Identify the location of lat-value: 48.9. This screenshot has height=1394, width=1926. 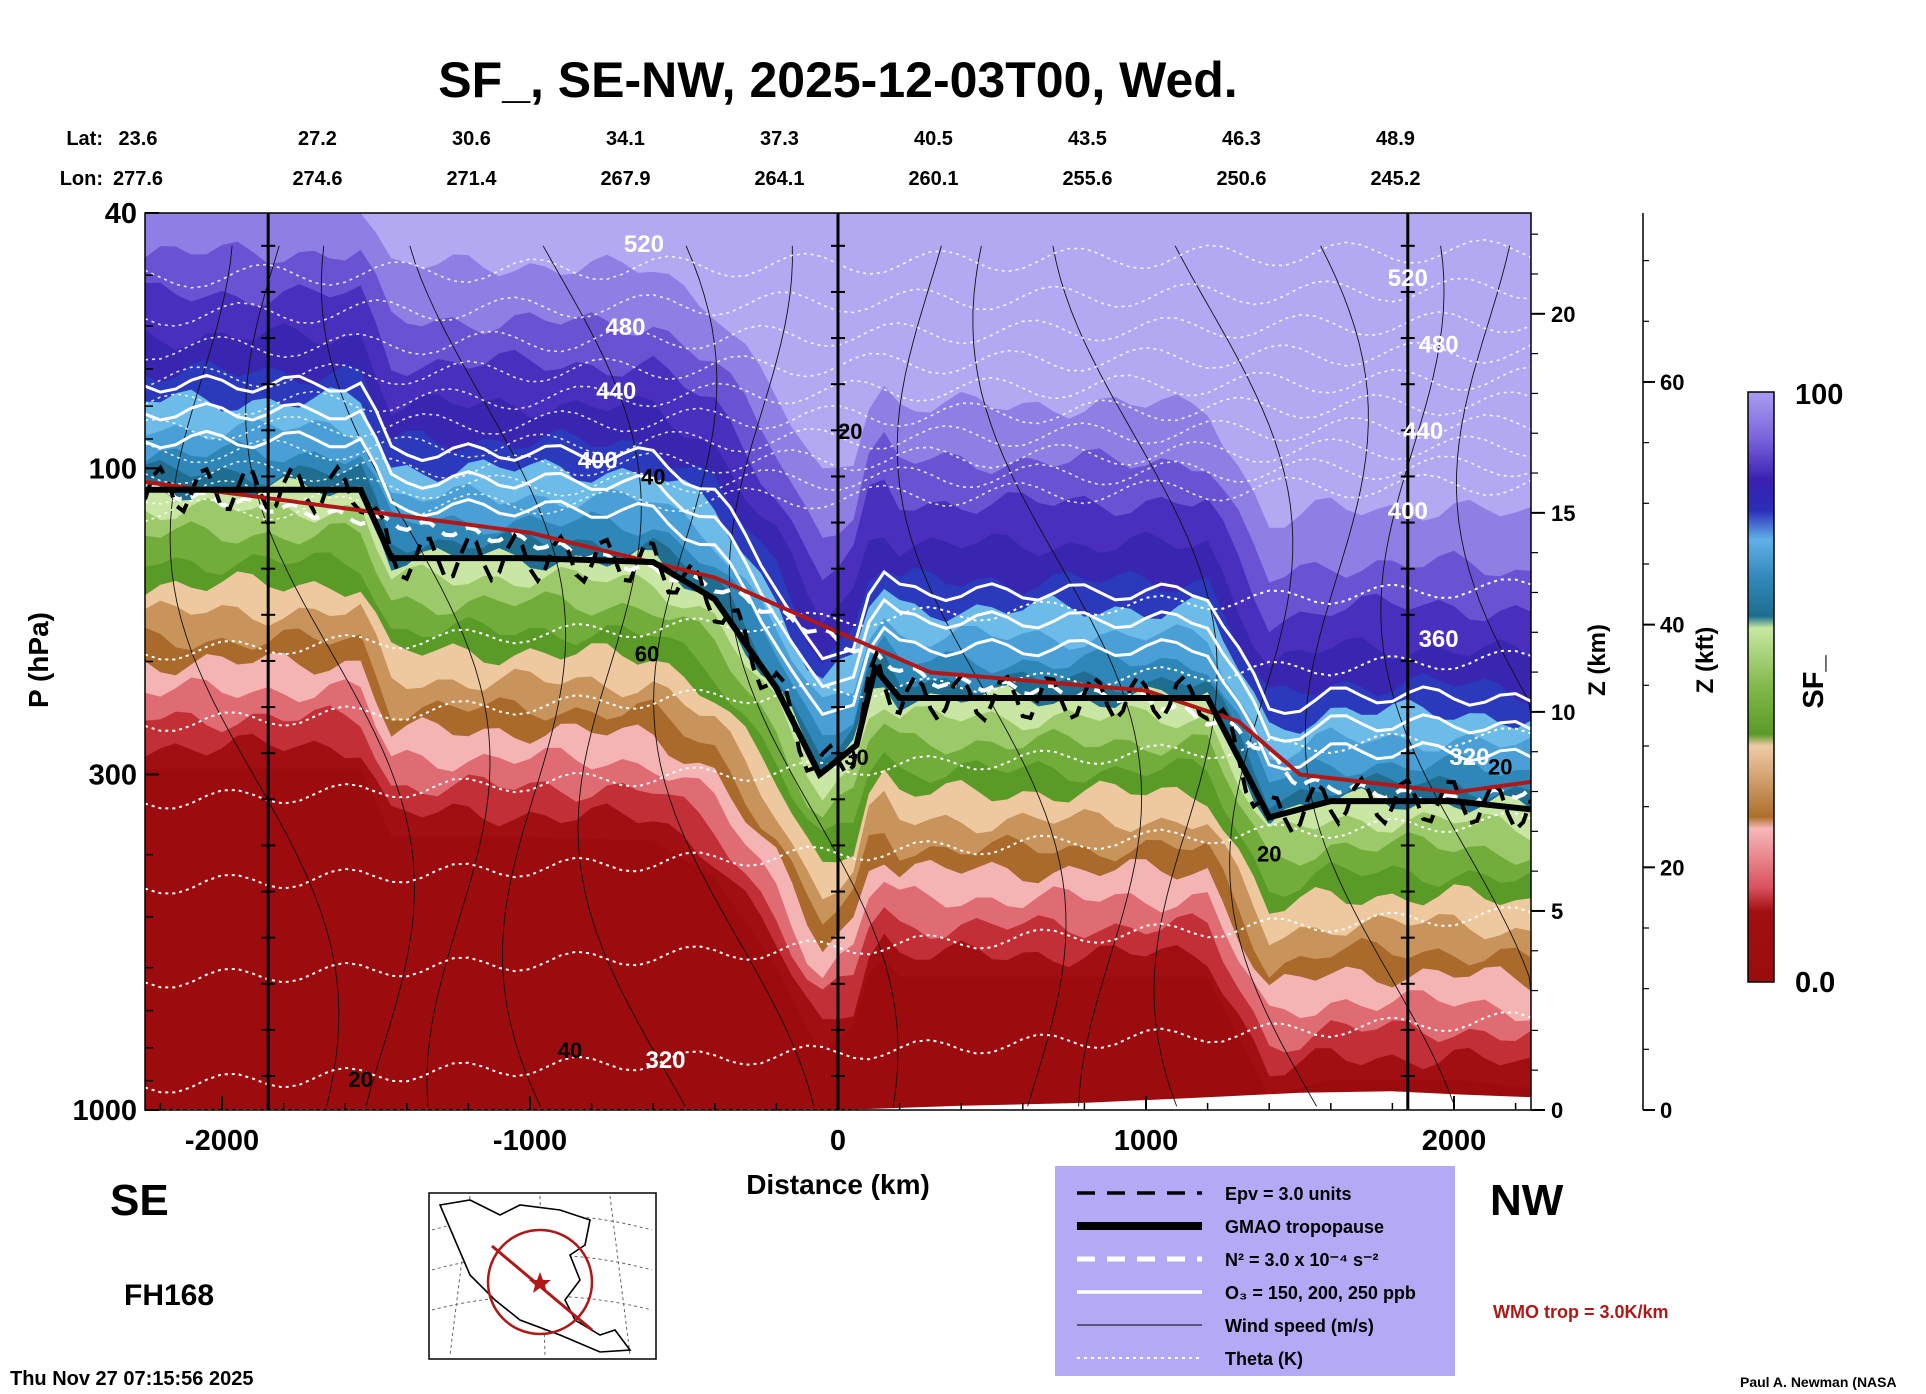
(1395, 139).